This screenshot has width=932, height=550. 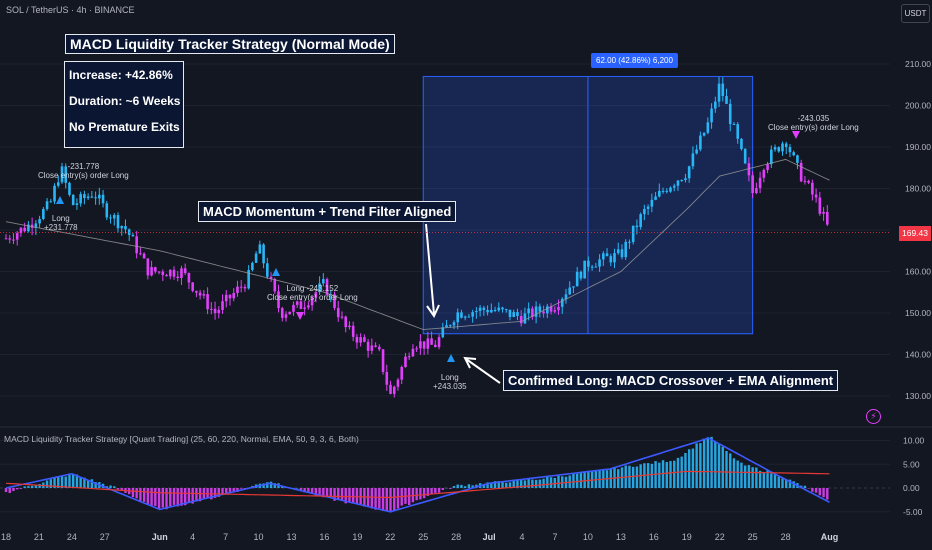 What do you see at coordinates (873, 416) in the screenshot?
I see `lightning-icon: ⚡` at bounding box center [873, 416].